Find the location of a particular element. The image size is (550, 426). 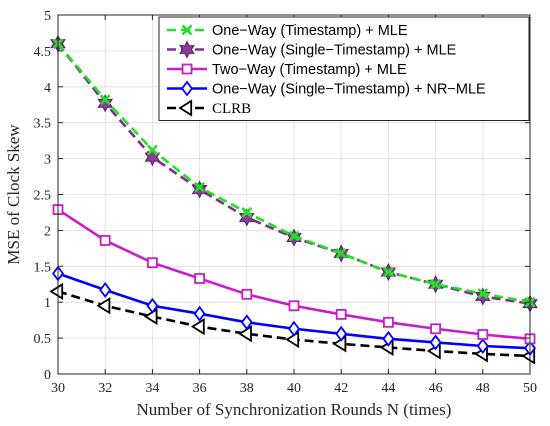

x-tick-label-10: 50 is located at coordinates (530, 388).